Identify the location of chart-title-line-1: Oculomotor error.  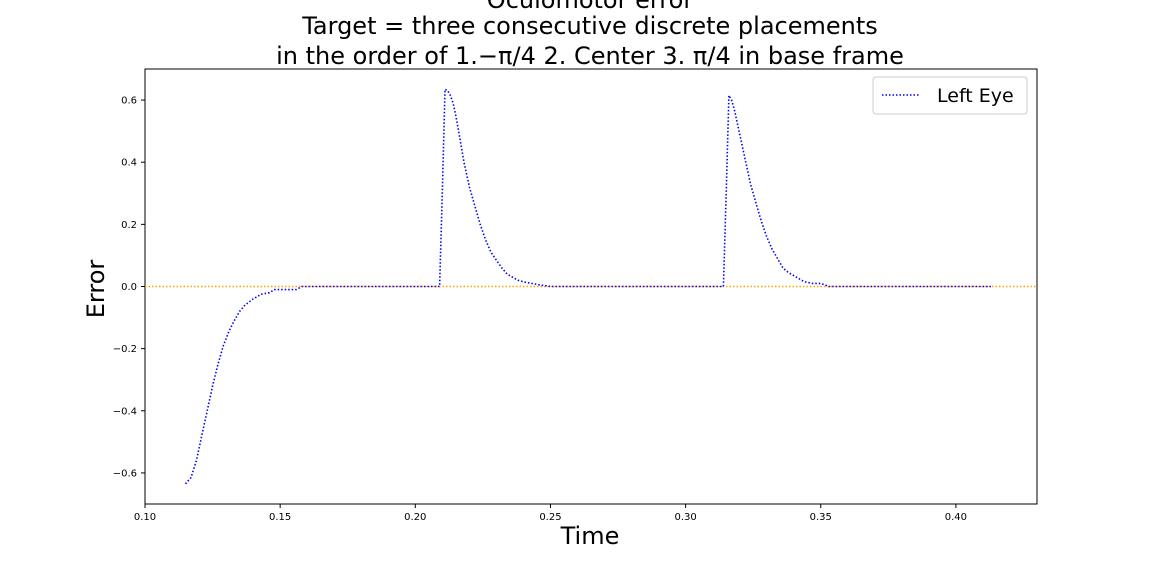
(590, 7).